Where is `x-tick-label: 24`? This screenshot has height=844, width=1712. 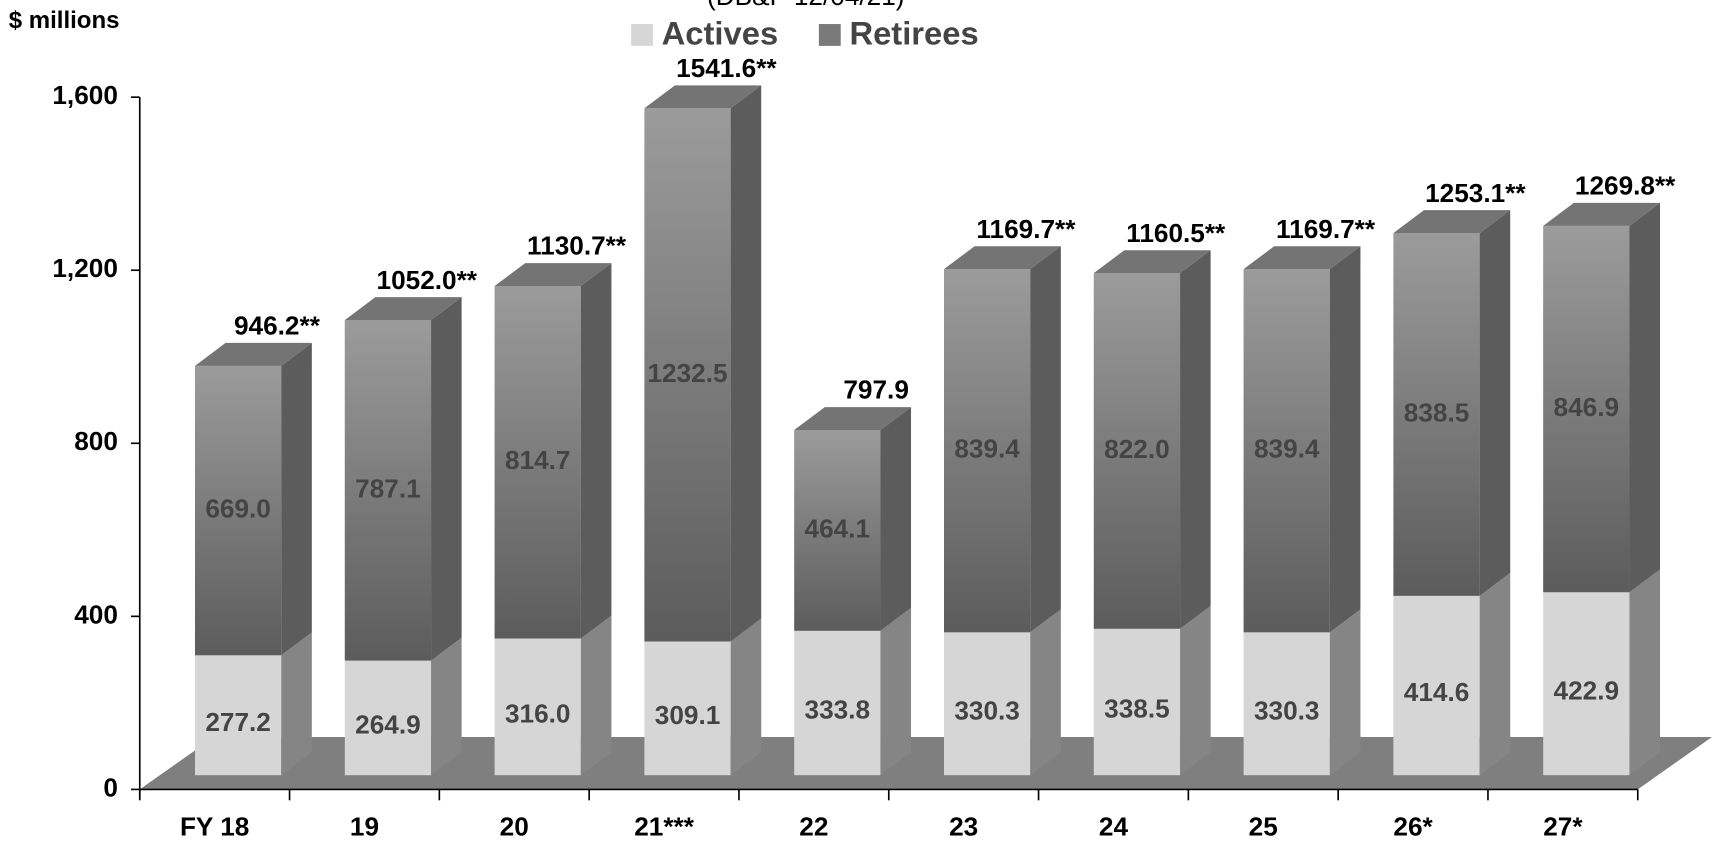
x-tick-label: 24 is located at coordinates (1114, 827).